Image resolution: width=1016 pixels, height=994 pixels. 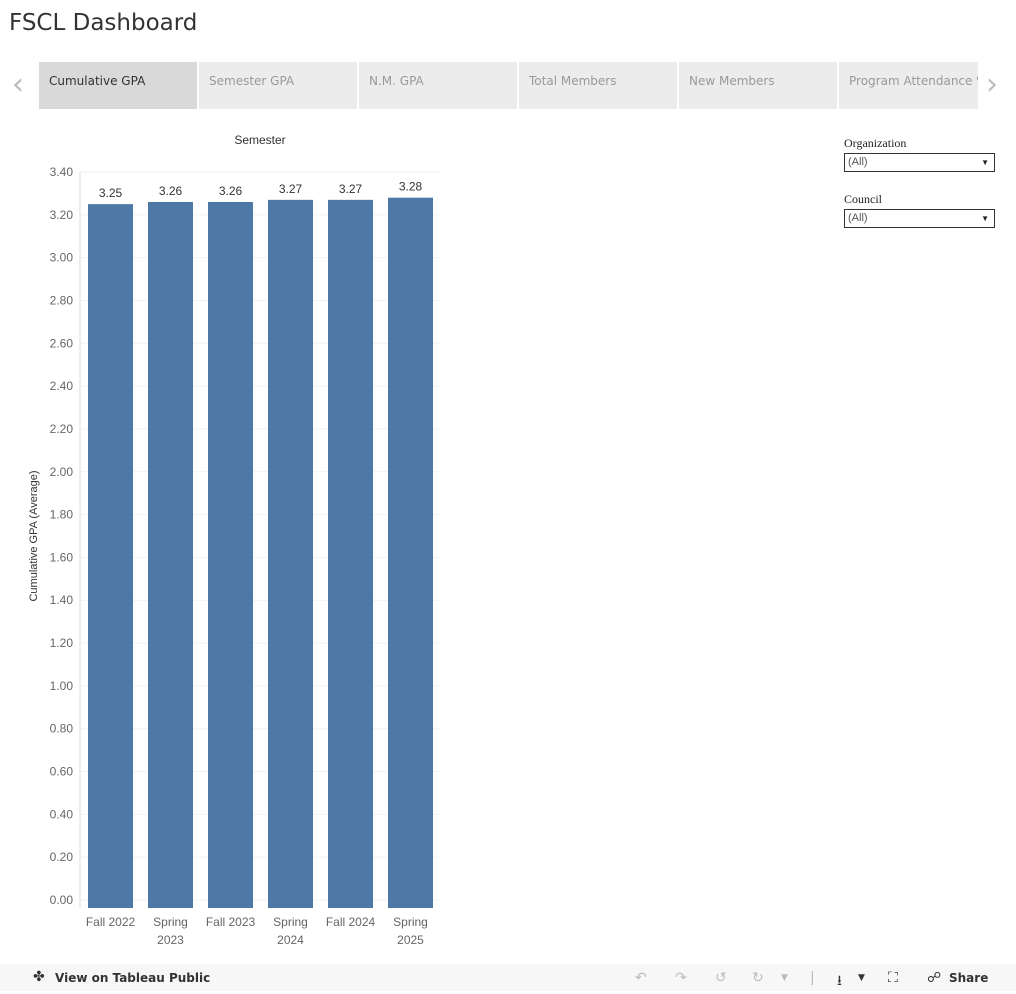 What do you see at coordinates (62, 215) in the screenshot?
I see `y-tick-label: 3.20` at bounding box center [62, 215].